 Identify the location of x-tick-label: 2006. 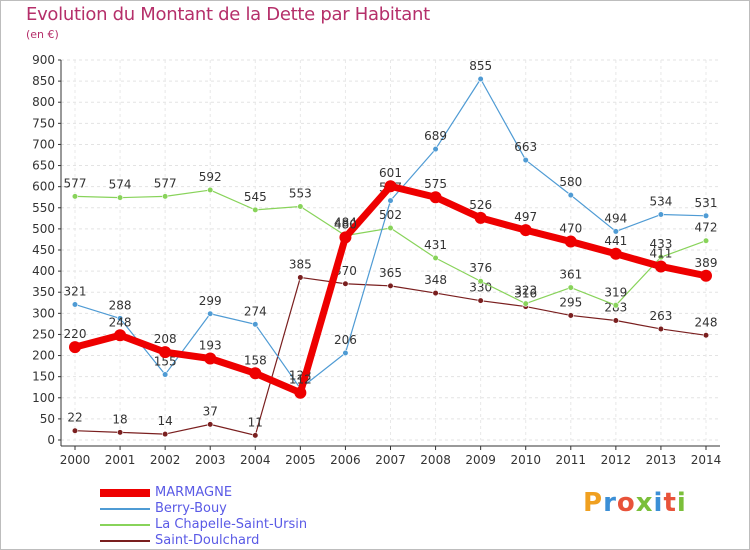
(345, 460).